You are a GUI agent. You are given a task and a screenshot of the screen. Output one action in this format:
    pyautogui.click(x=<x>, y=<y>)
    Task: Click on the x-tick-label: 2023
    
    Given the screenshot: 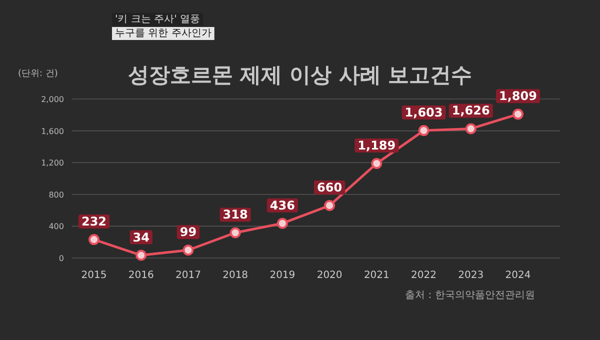 What is the action you would take?
    pyautogui.click(x=471, y=275)
    